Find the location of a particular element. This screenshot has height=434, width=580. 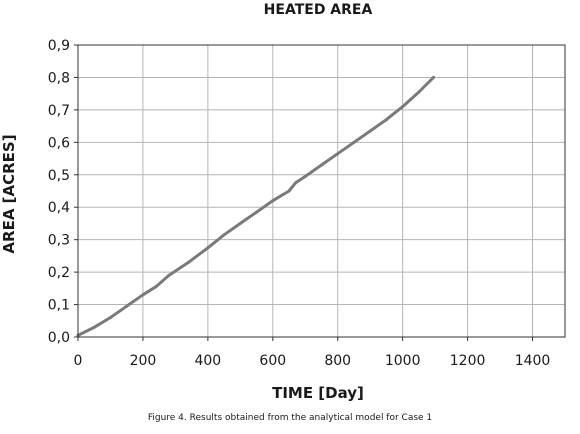

y-tick-label: 0,8 is located at coordinates (59, 78).